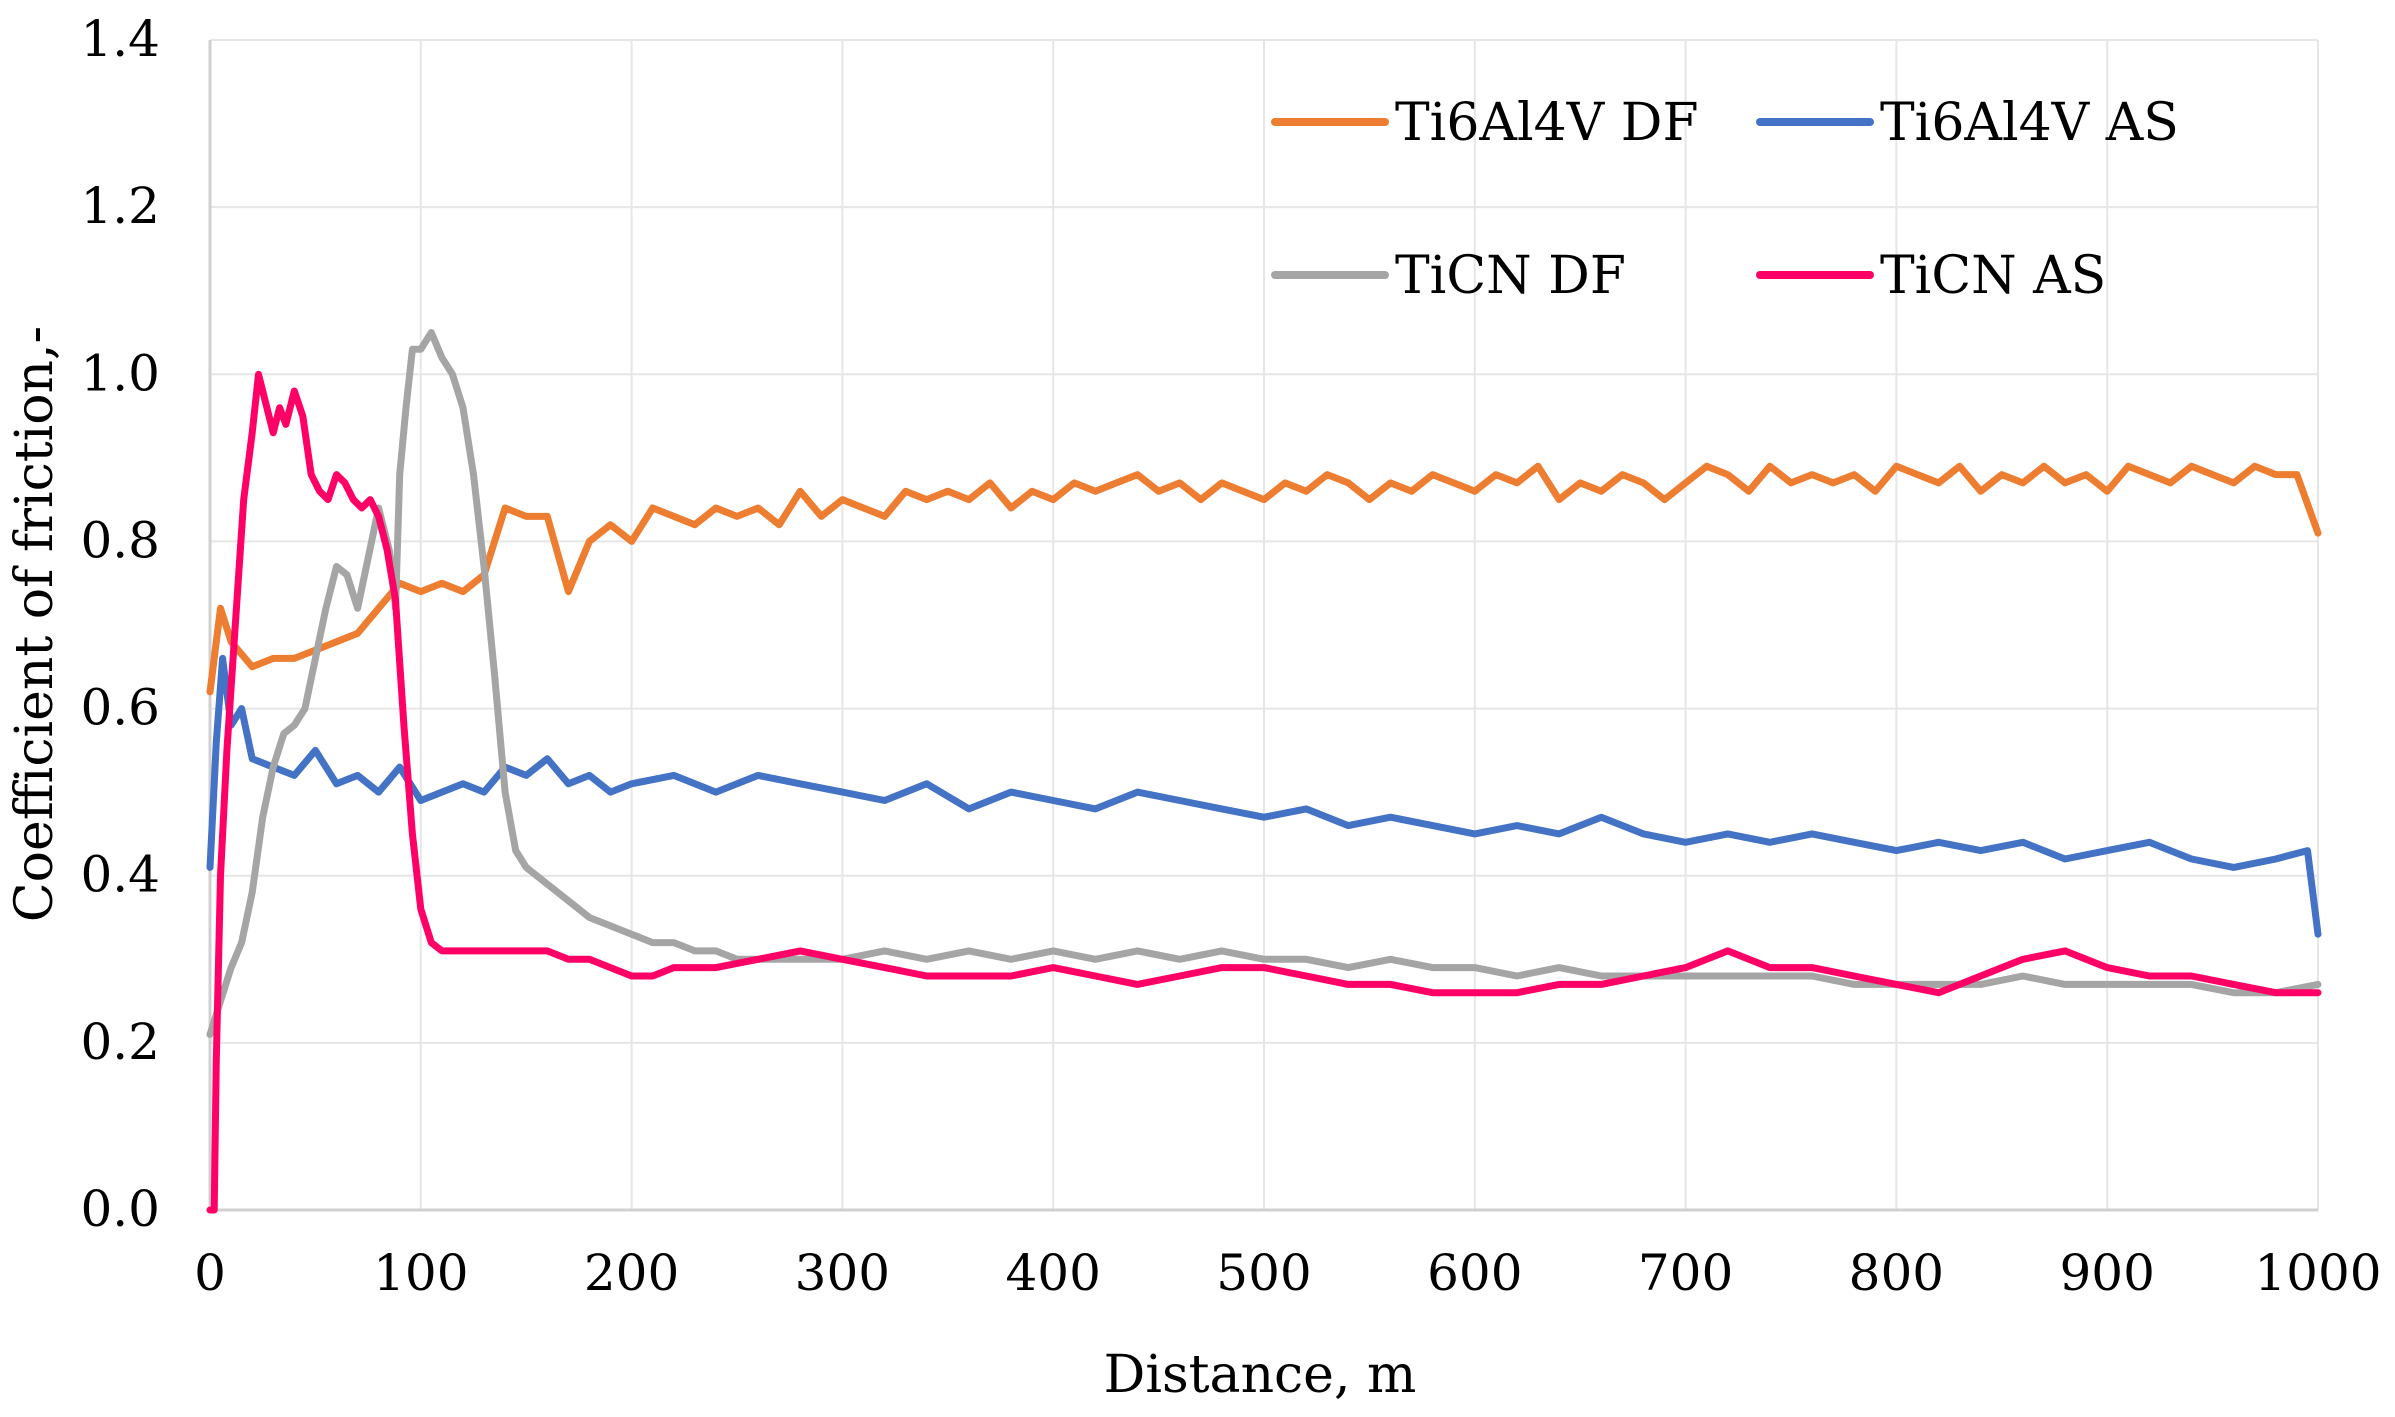  What do you see at coordinates (1510, 276) in the screenshot?
I see `legend-label: TiCN DF` at bounding box center [1510, 276].